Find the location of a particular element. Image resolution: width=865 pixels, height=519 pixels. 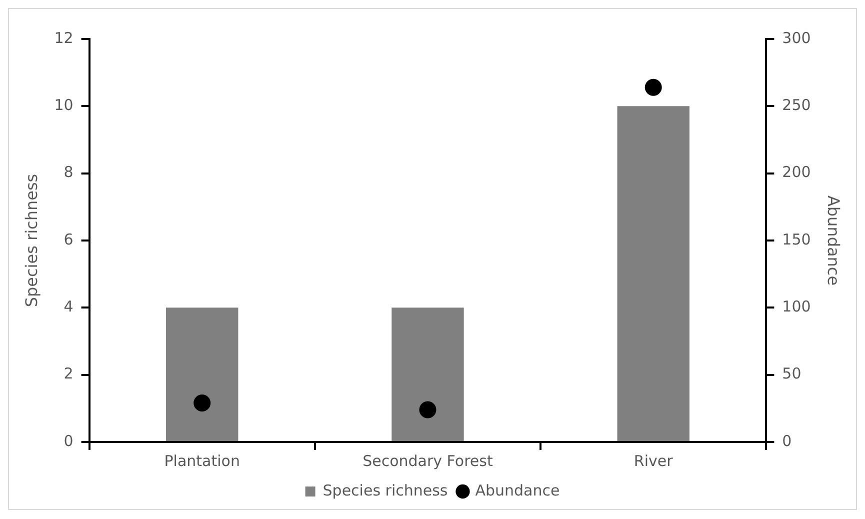

y-tick-label: 8 is located at coordinates (69, 172).